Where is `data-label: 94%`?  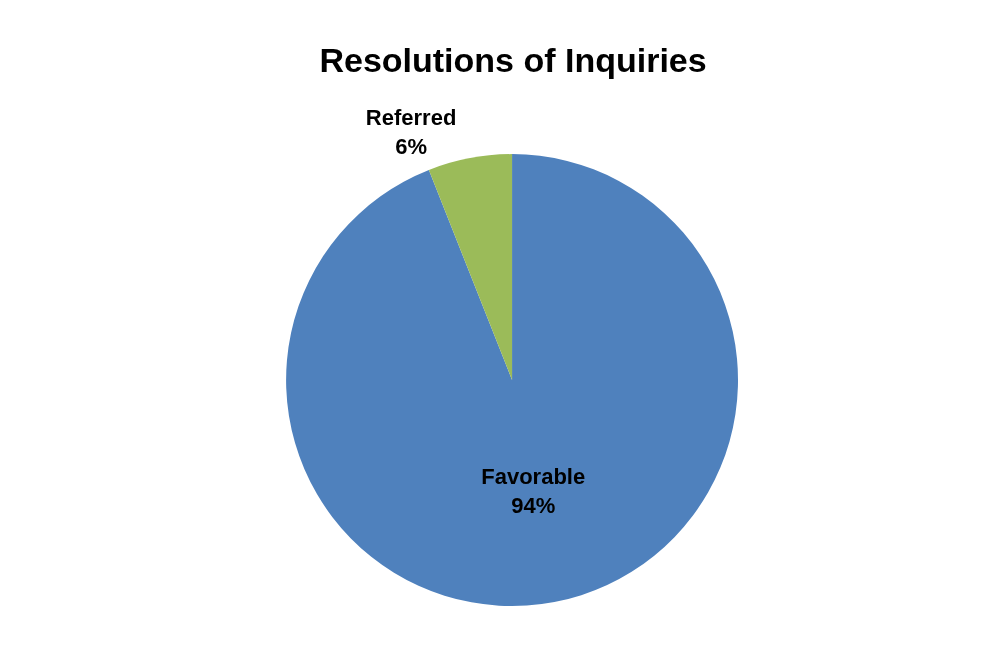
data-label: 94% is located at coordinates (533, 505).